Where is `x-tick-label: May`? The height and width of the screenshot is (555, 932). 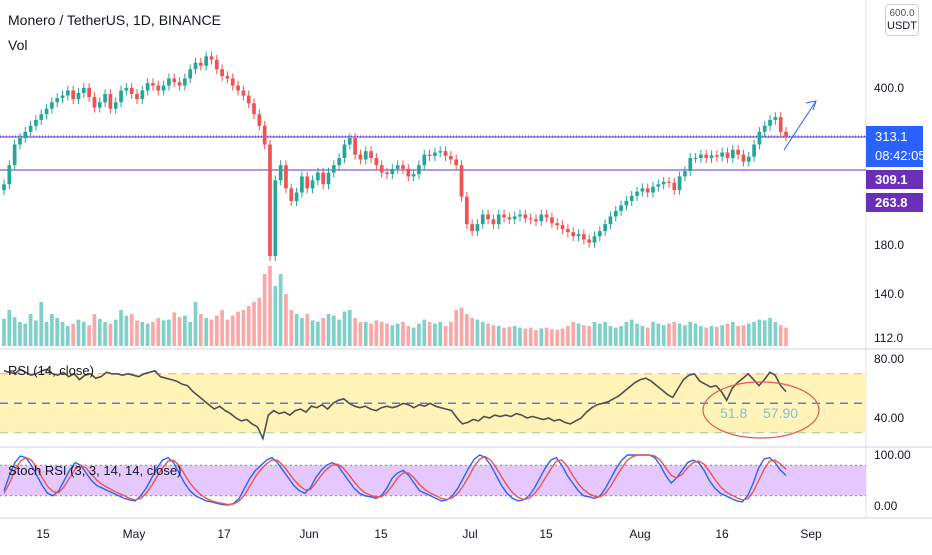
x-tick-label: May is located at coordinates (134, 534).